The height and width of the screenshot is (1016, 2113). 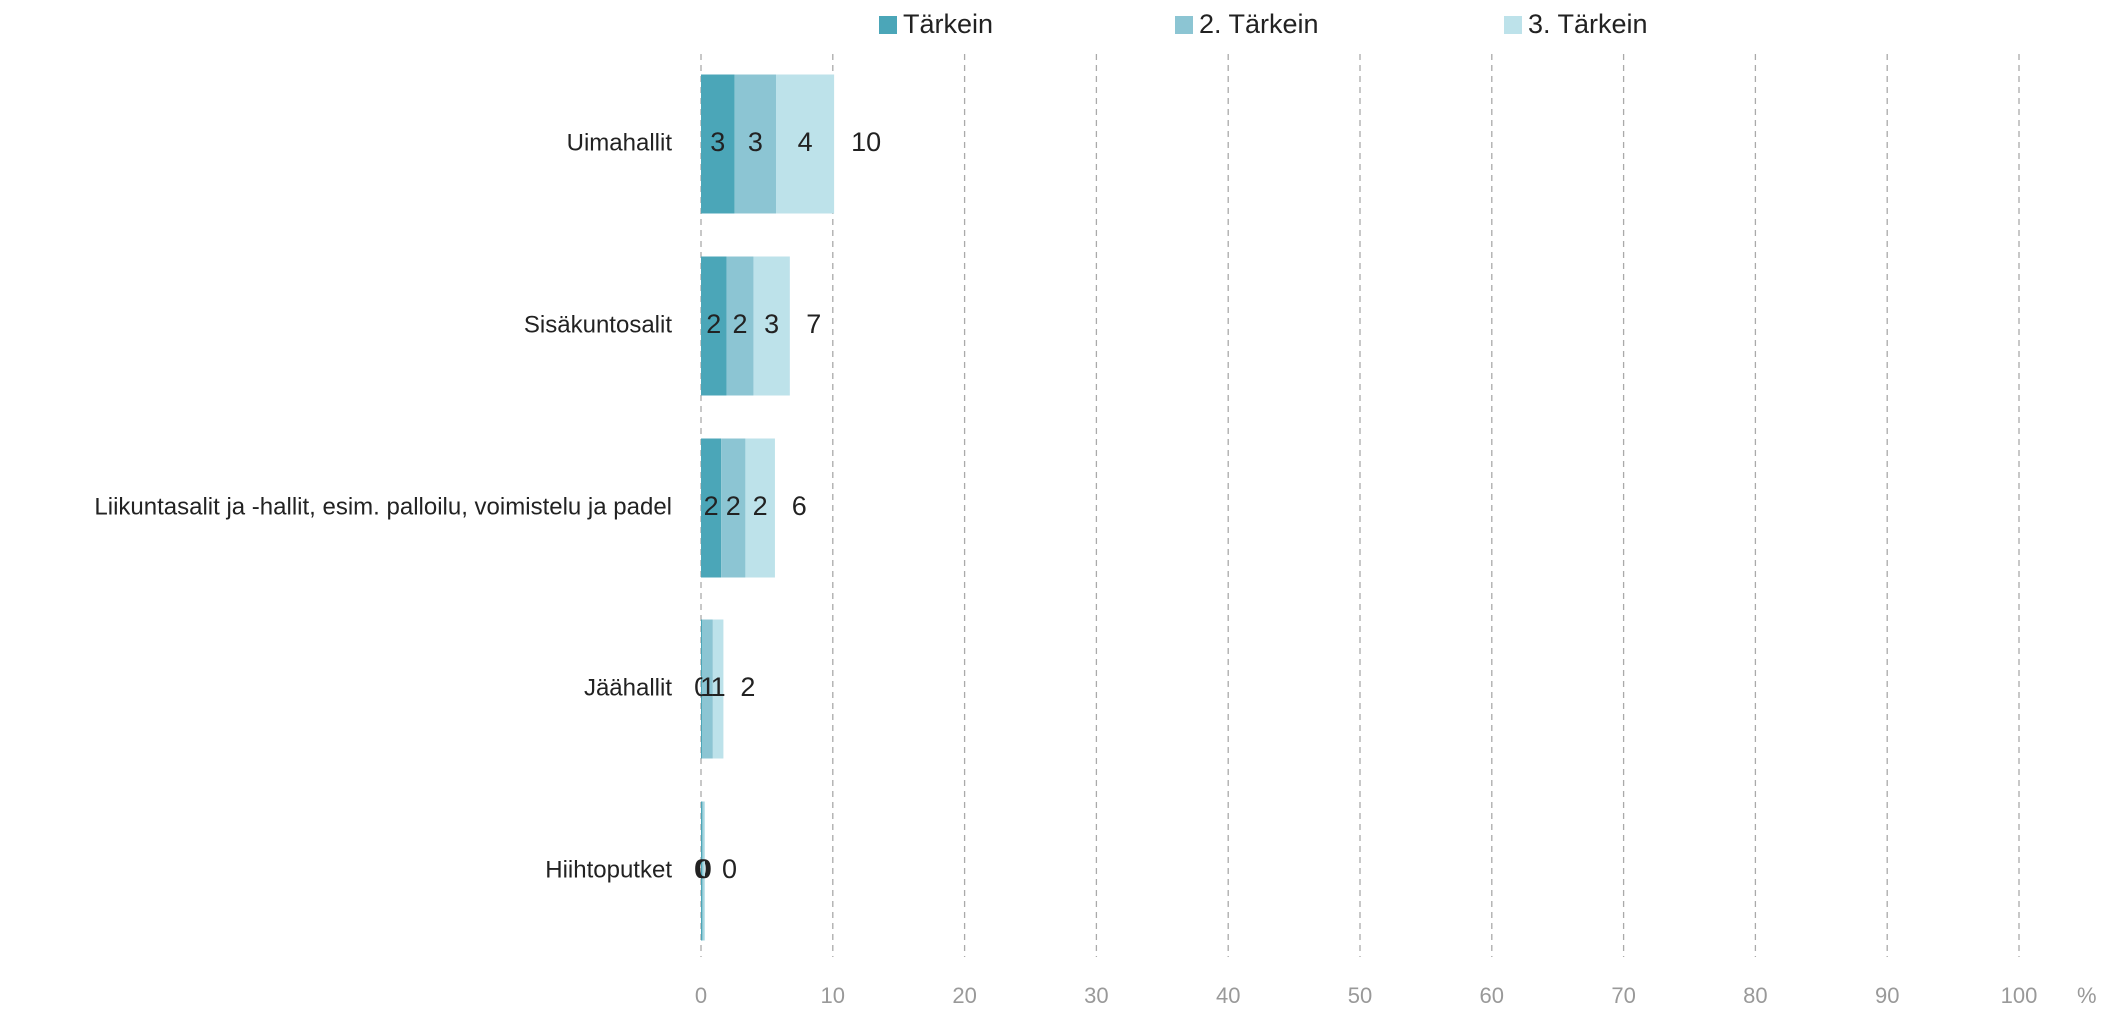 I want to click on x-tick-label: 100, so click(x=2019, y=995).